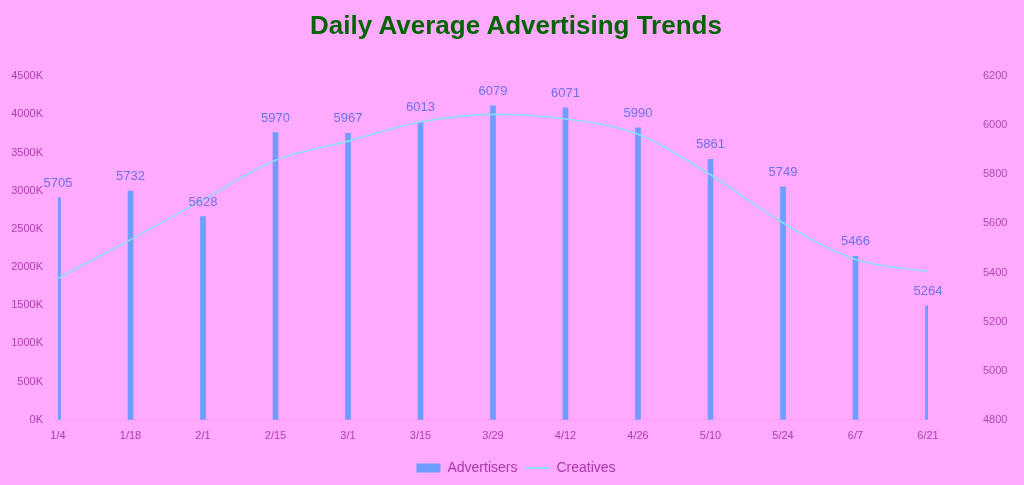  What do you see at coordinates (275, 435) in the screenshot?
I see `x-tick-label: 2/15` at bounding box center [275, 435].